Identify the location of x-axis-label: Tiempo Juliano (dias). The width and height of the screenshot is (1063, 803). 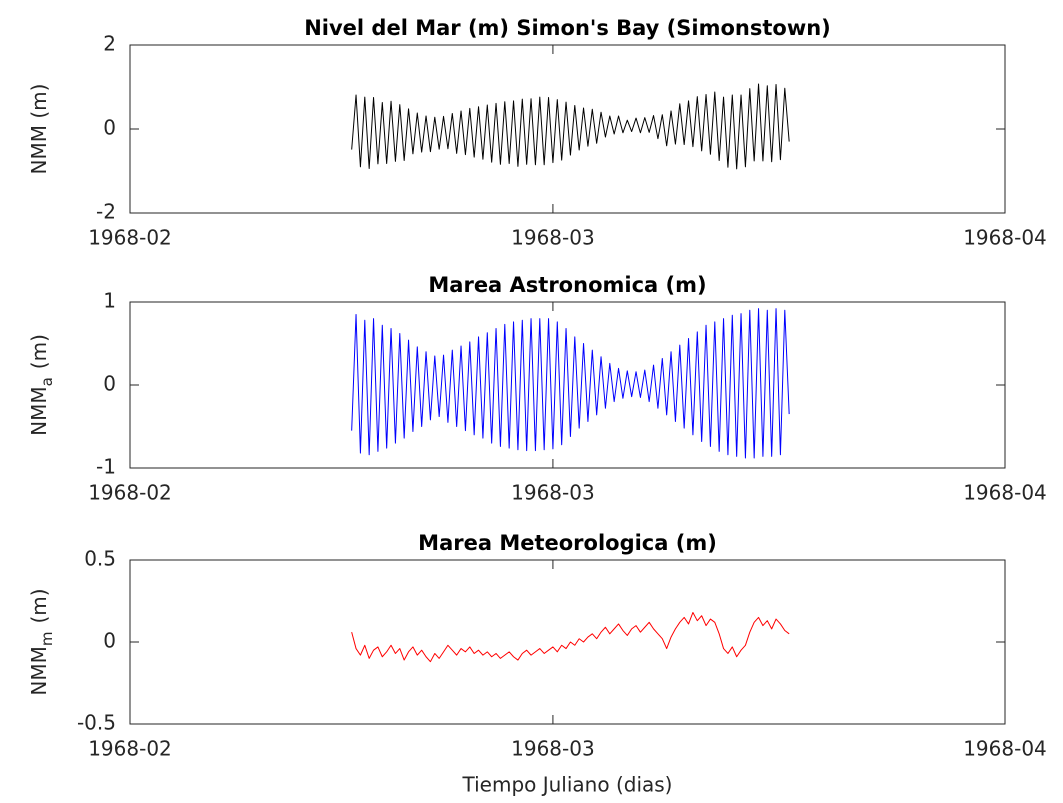
(567, 785).